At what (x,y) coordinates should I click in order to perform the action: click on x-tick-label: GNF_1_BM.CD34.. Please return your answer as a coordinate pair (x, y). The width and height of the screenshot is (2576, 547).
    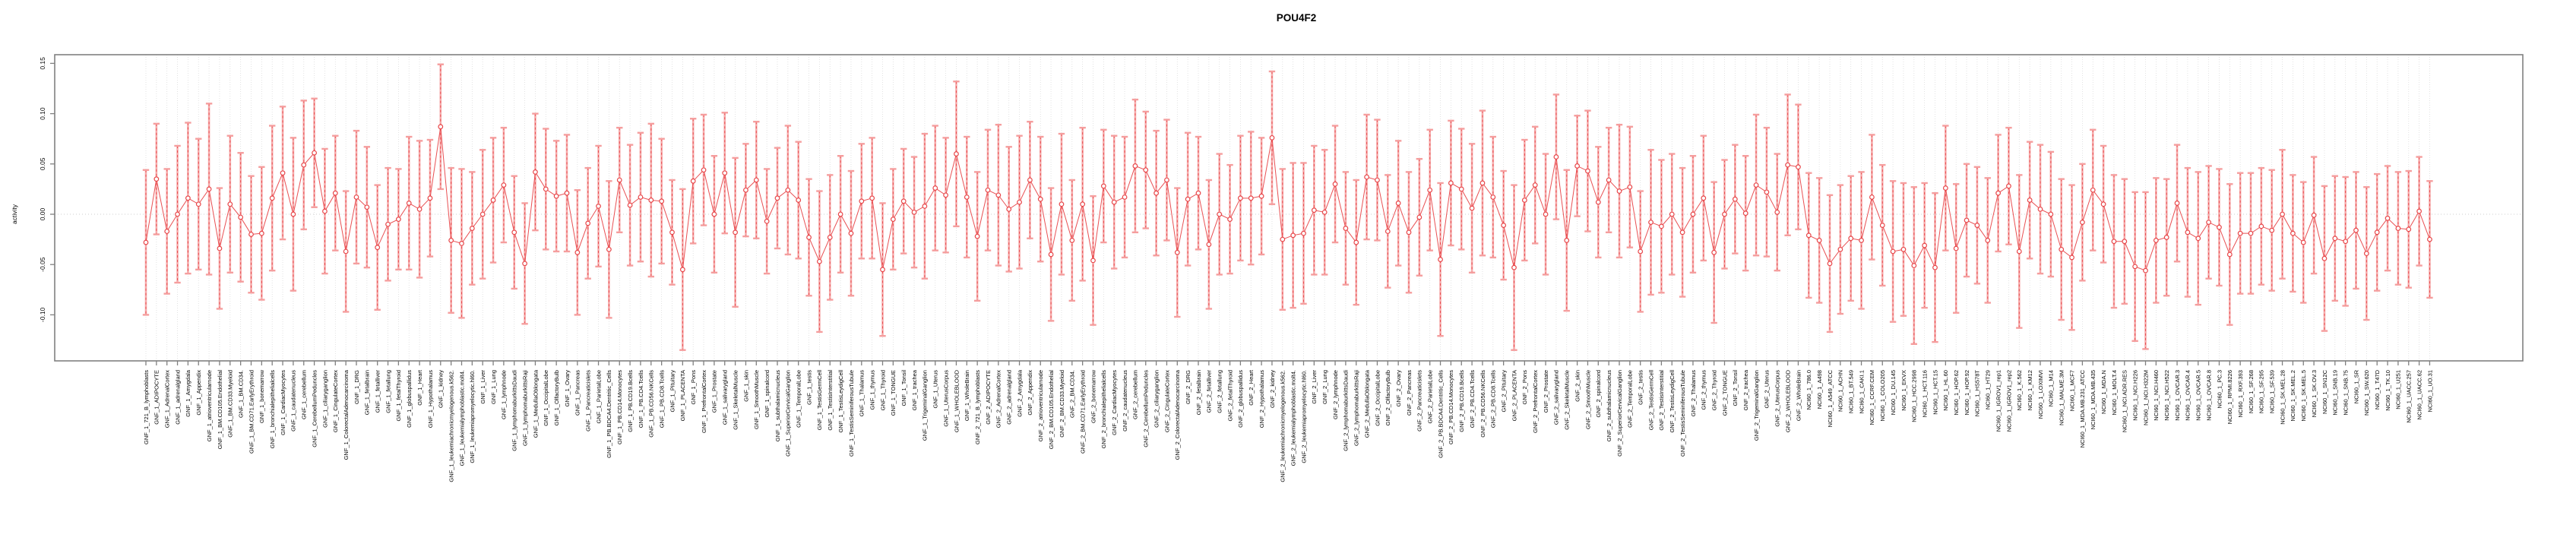
    Looking at the image, I should click on (240, 394).